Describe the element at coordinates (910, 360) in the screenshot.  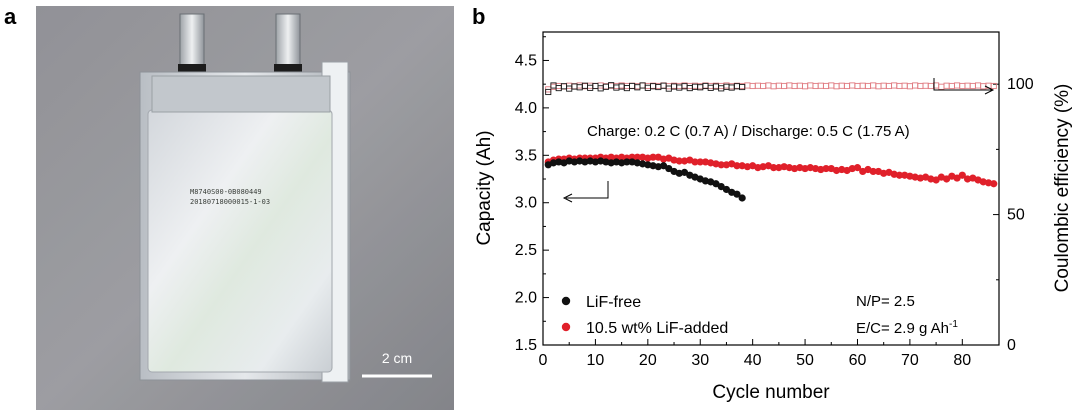
I see `x-tick-label: 70` at that location.